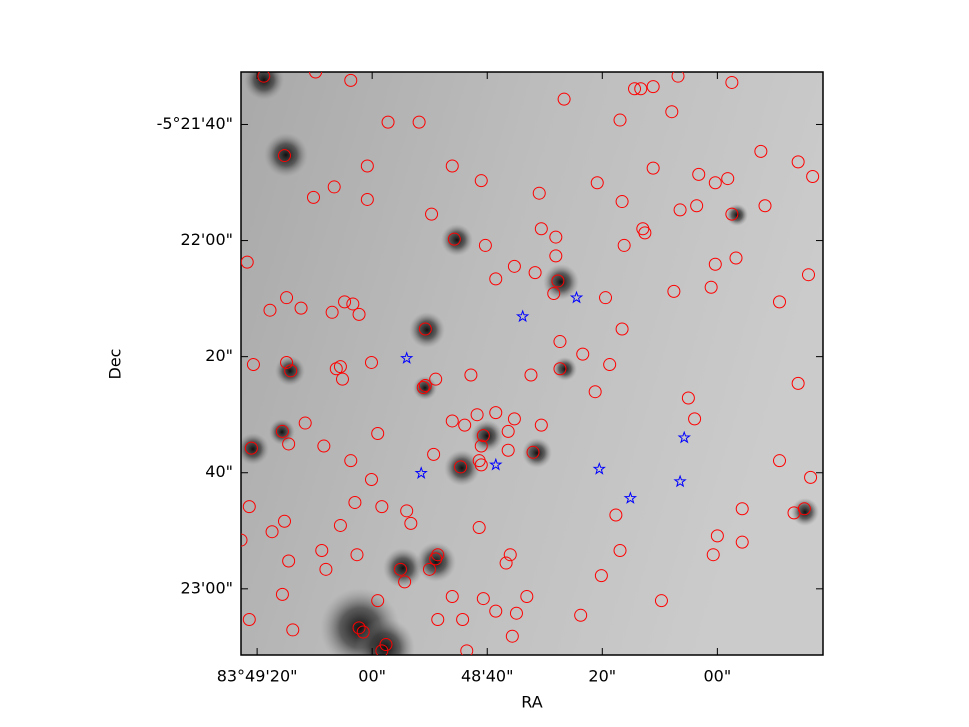  Describe the element at coordinates (602, 676) in the screenshot. I see `x-tick-label: 20"` at that location.